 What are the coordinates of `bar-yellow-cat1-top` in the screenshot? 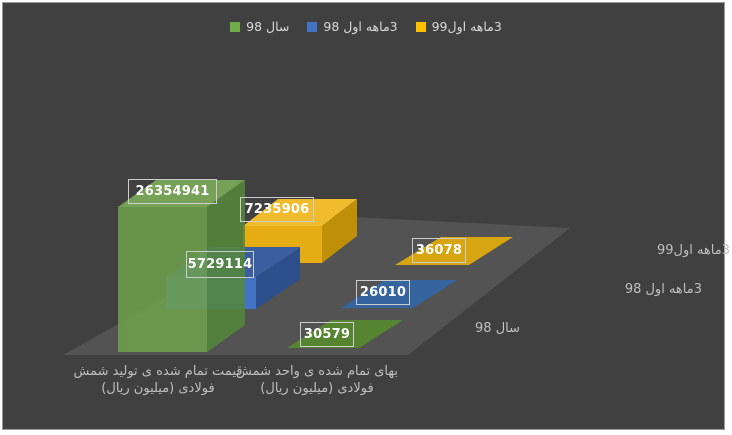 It's located at (300, 212).